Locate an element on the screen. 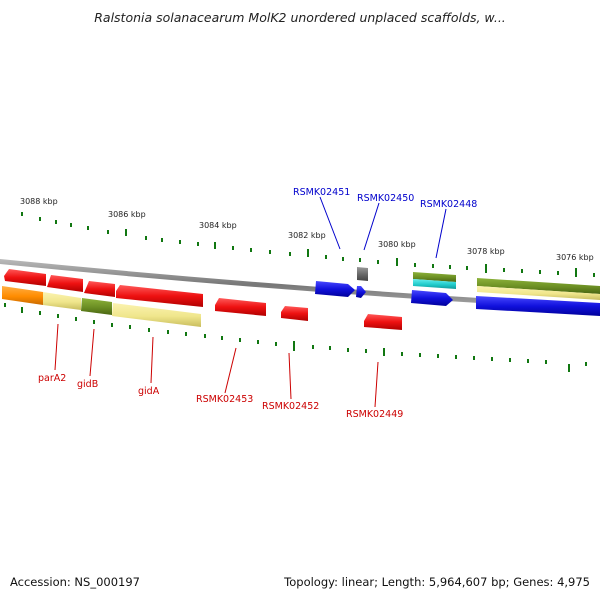 The height and width of the screenshot is (600, 600). gene-label-gidb: gidB is located at coordinates (87, 384).